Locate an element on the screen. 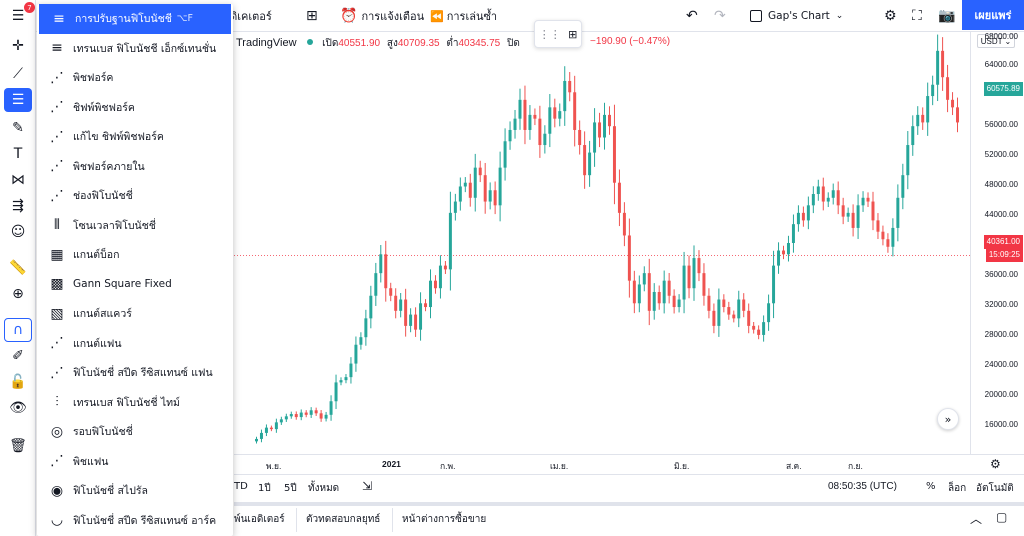 This screenshot has height=536, width=1024. text-tool-icon: T is located at coordinates (18, 154).